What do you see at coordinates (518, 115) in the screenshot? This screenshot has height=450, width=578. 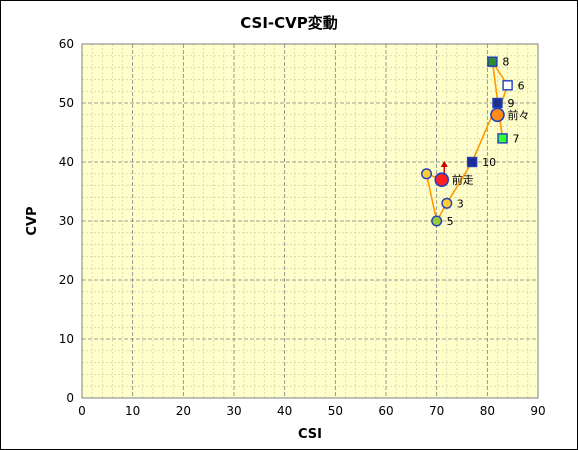 I see `point-label: 前々` at bounding box center [518, 115].